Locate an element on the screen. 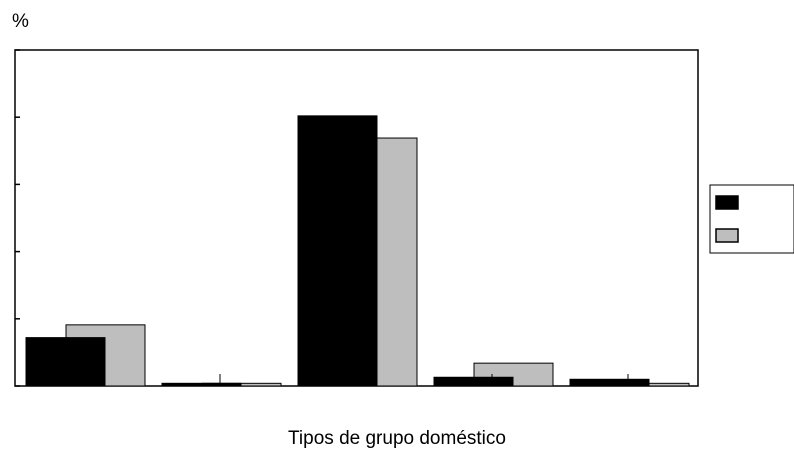 The width and height of the screenshot is (794, 457). legend-box is located at coordinates (751, 219).